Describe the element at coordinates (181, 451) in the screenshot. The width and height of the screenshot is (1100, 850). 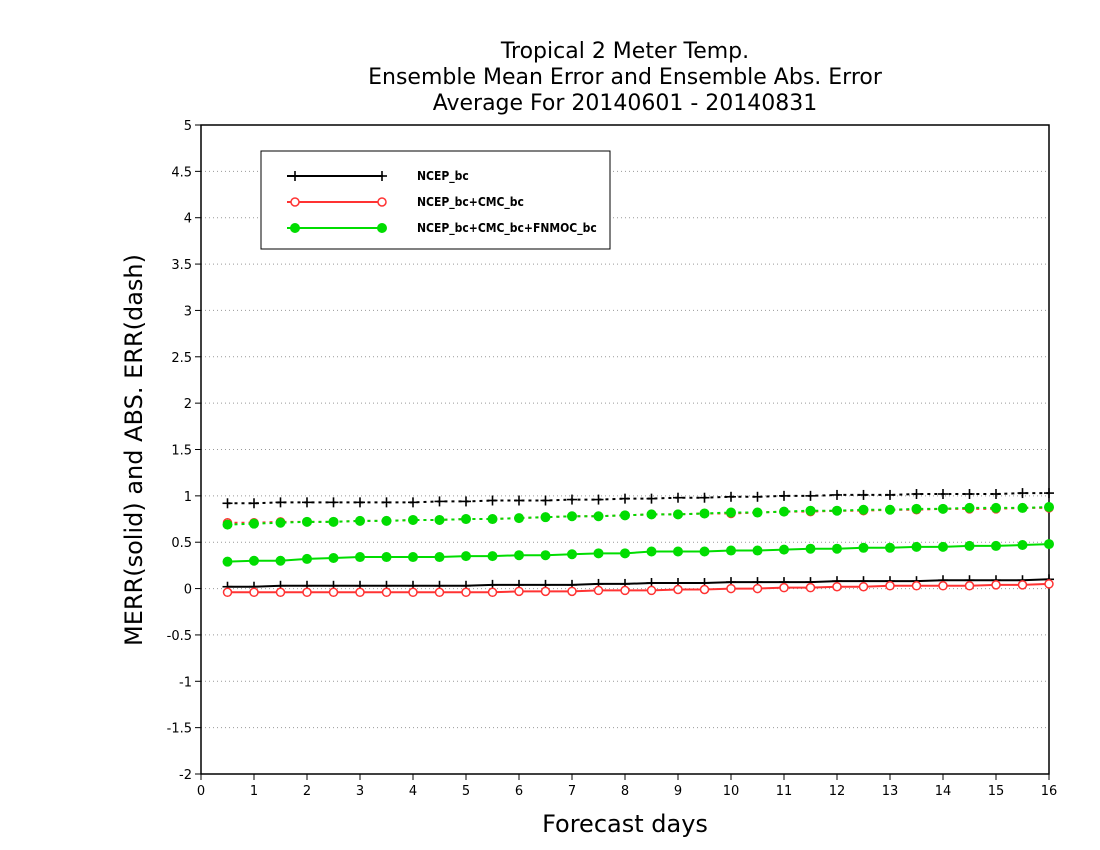
I see `y-tick-label: 1.5` at that location.